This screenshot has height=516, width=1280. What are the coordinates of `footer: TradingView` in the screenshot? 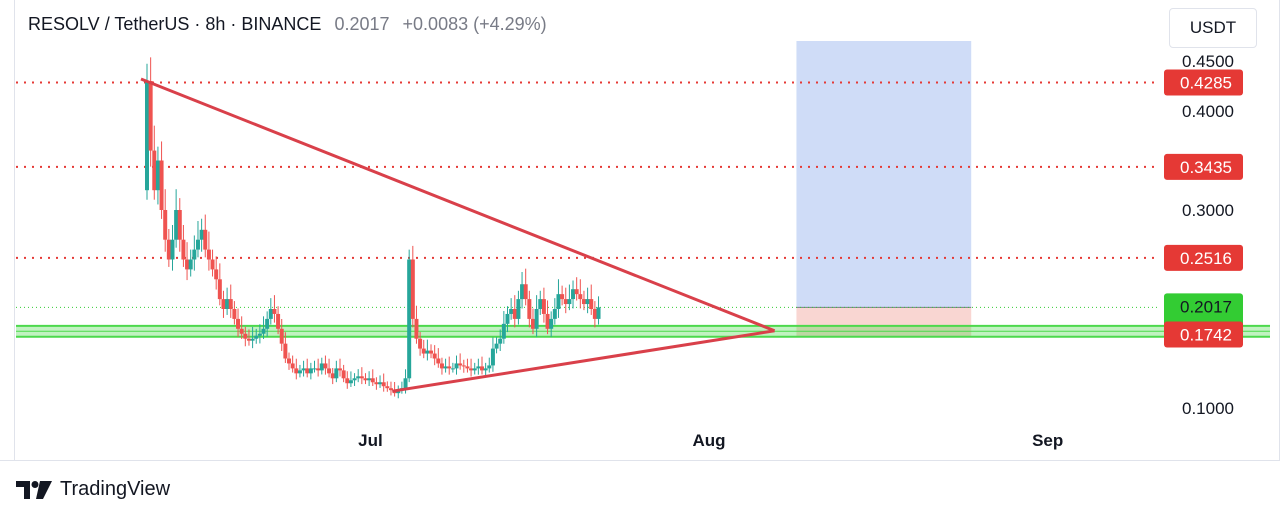 It's located at (93, 489).